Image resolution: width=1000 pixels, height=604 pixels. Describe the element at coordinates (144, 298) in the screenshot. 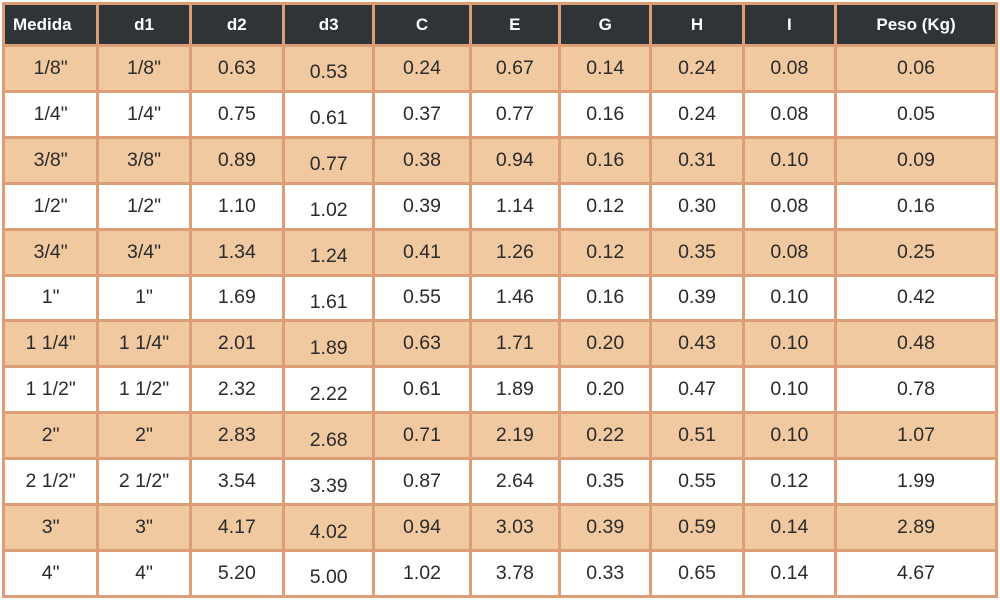

I see `table-cell: 1"` at that location.